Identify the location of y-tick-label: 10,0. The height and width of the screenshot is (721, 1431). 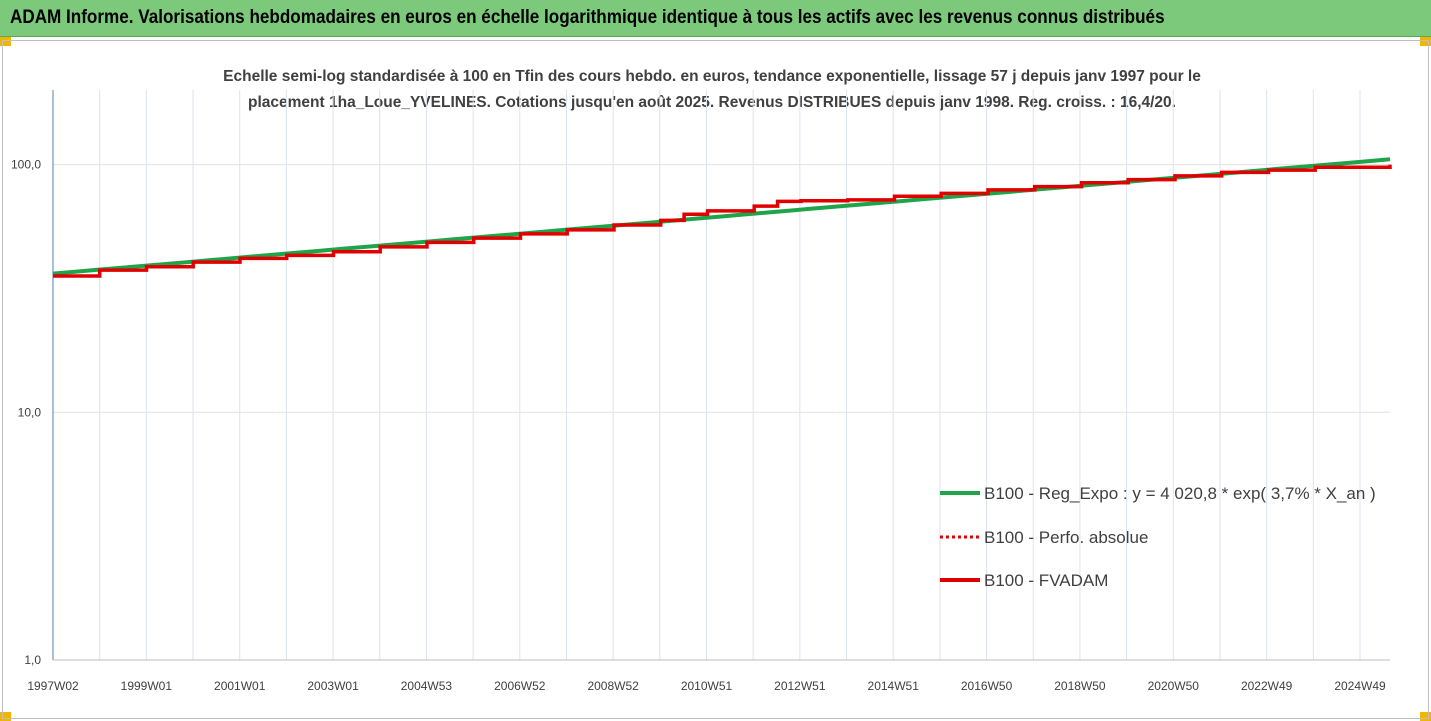
(30, 412).